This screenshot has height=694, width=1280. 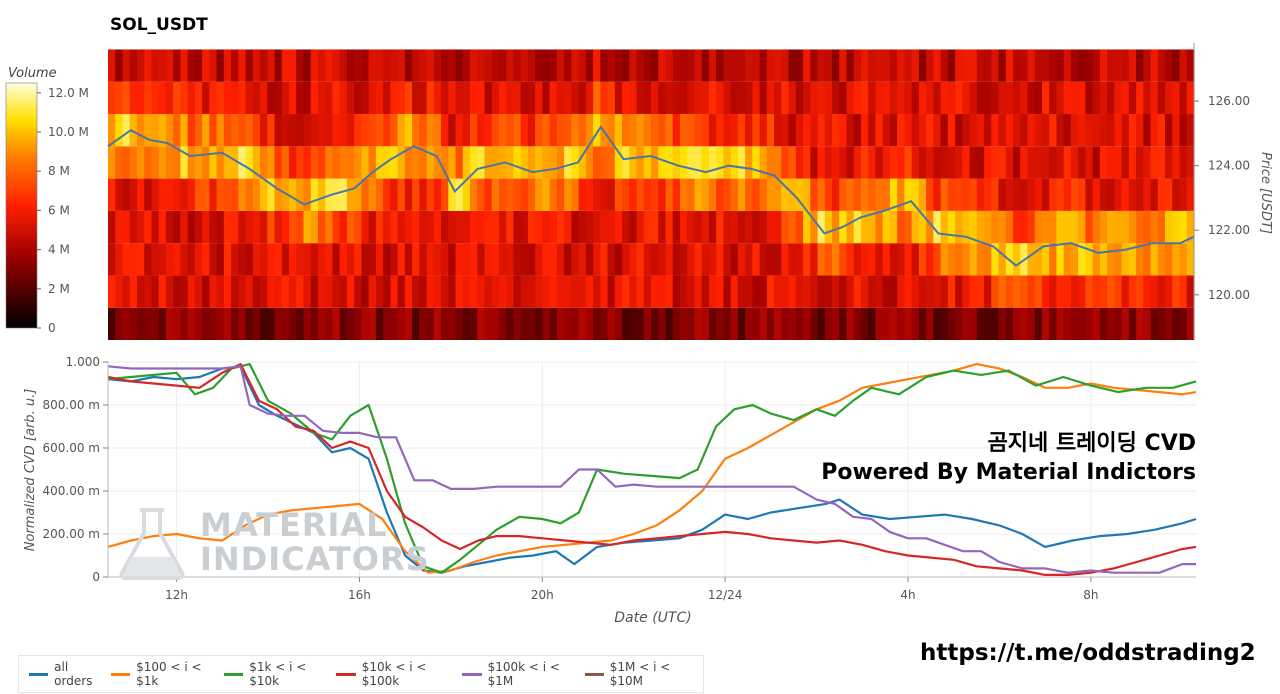 I want to click on legend-item-all-orders: all orders, so click(x=66, y=674).